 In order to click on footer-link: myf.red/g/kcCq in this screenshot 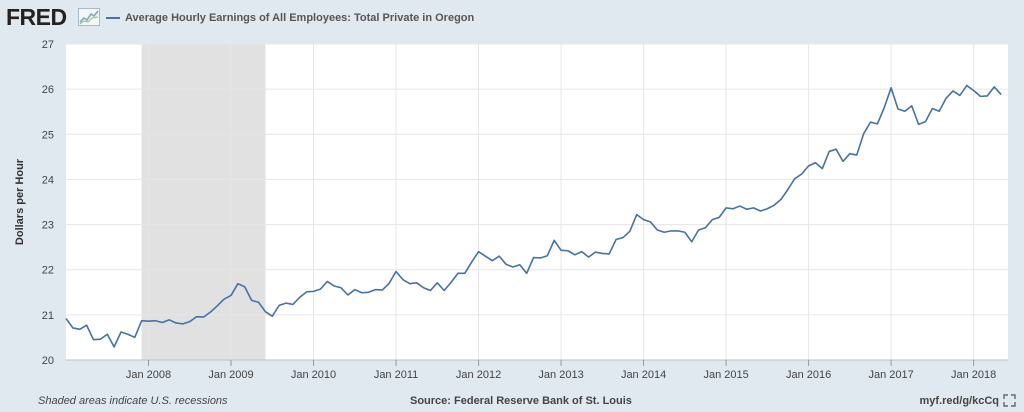, I will do `click(968, 400)`.